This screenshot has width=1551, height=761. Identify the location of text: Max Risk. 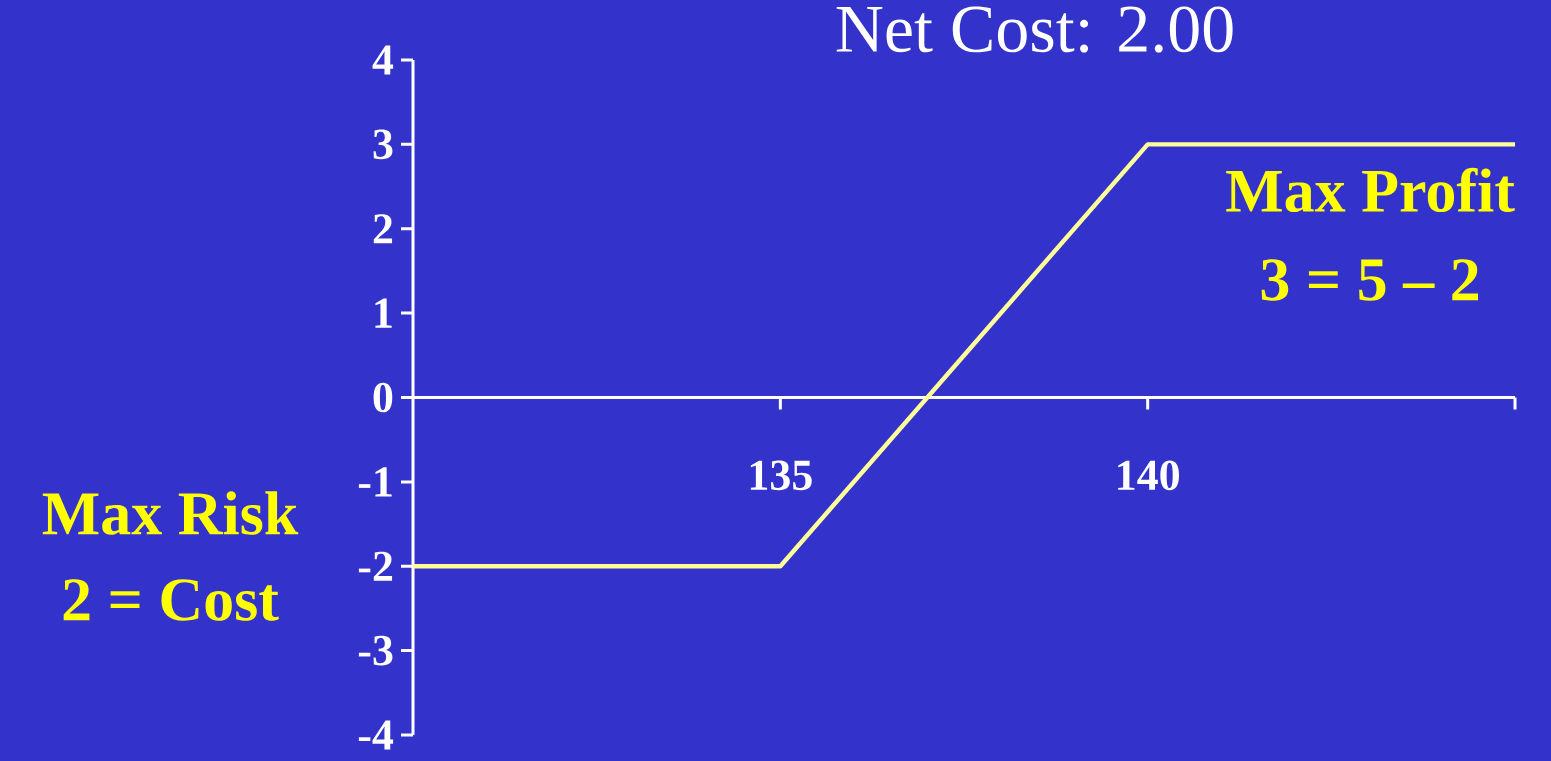
(170, 513).